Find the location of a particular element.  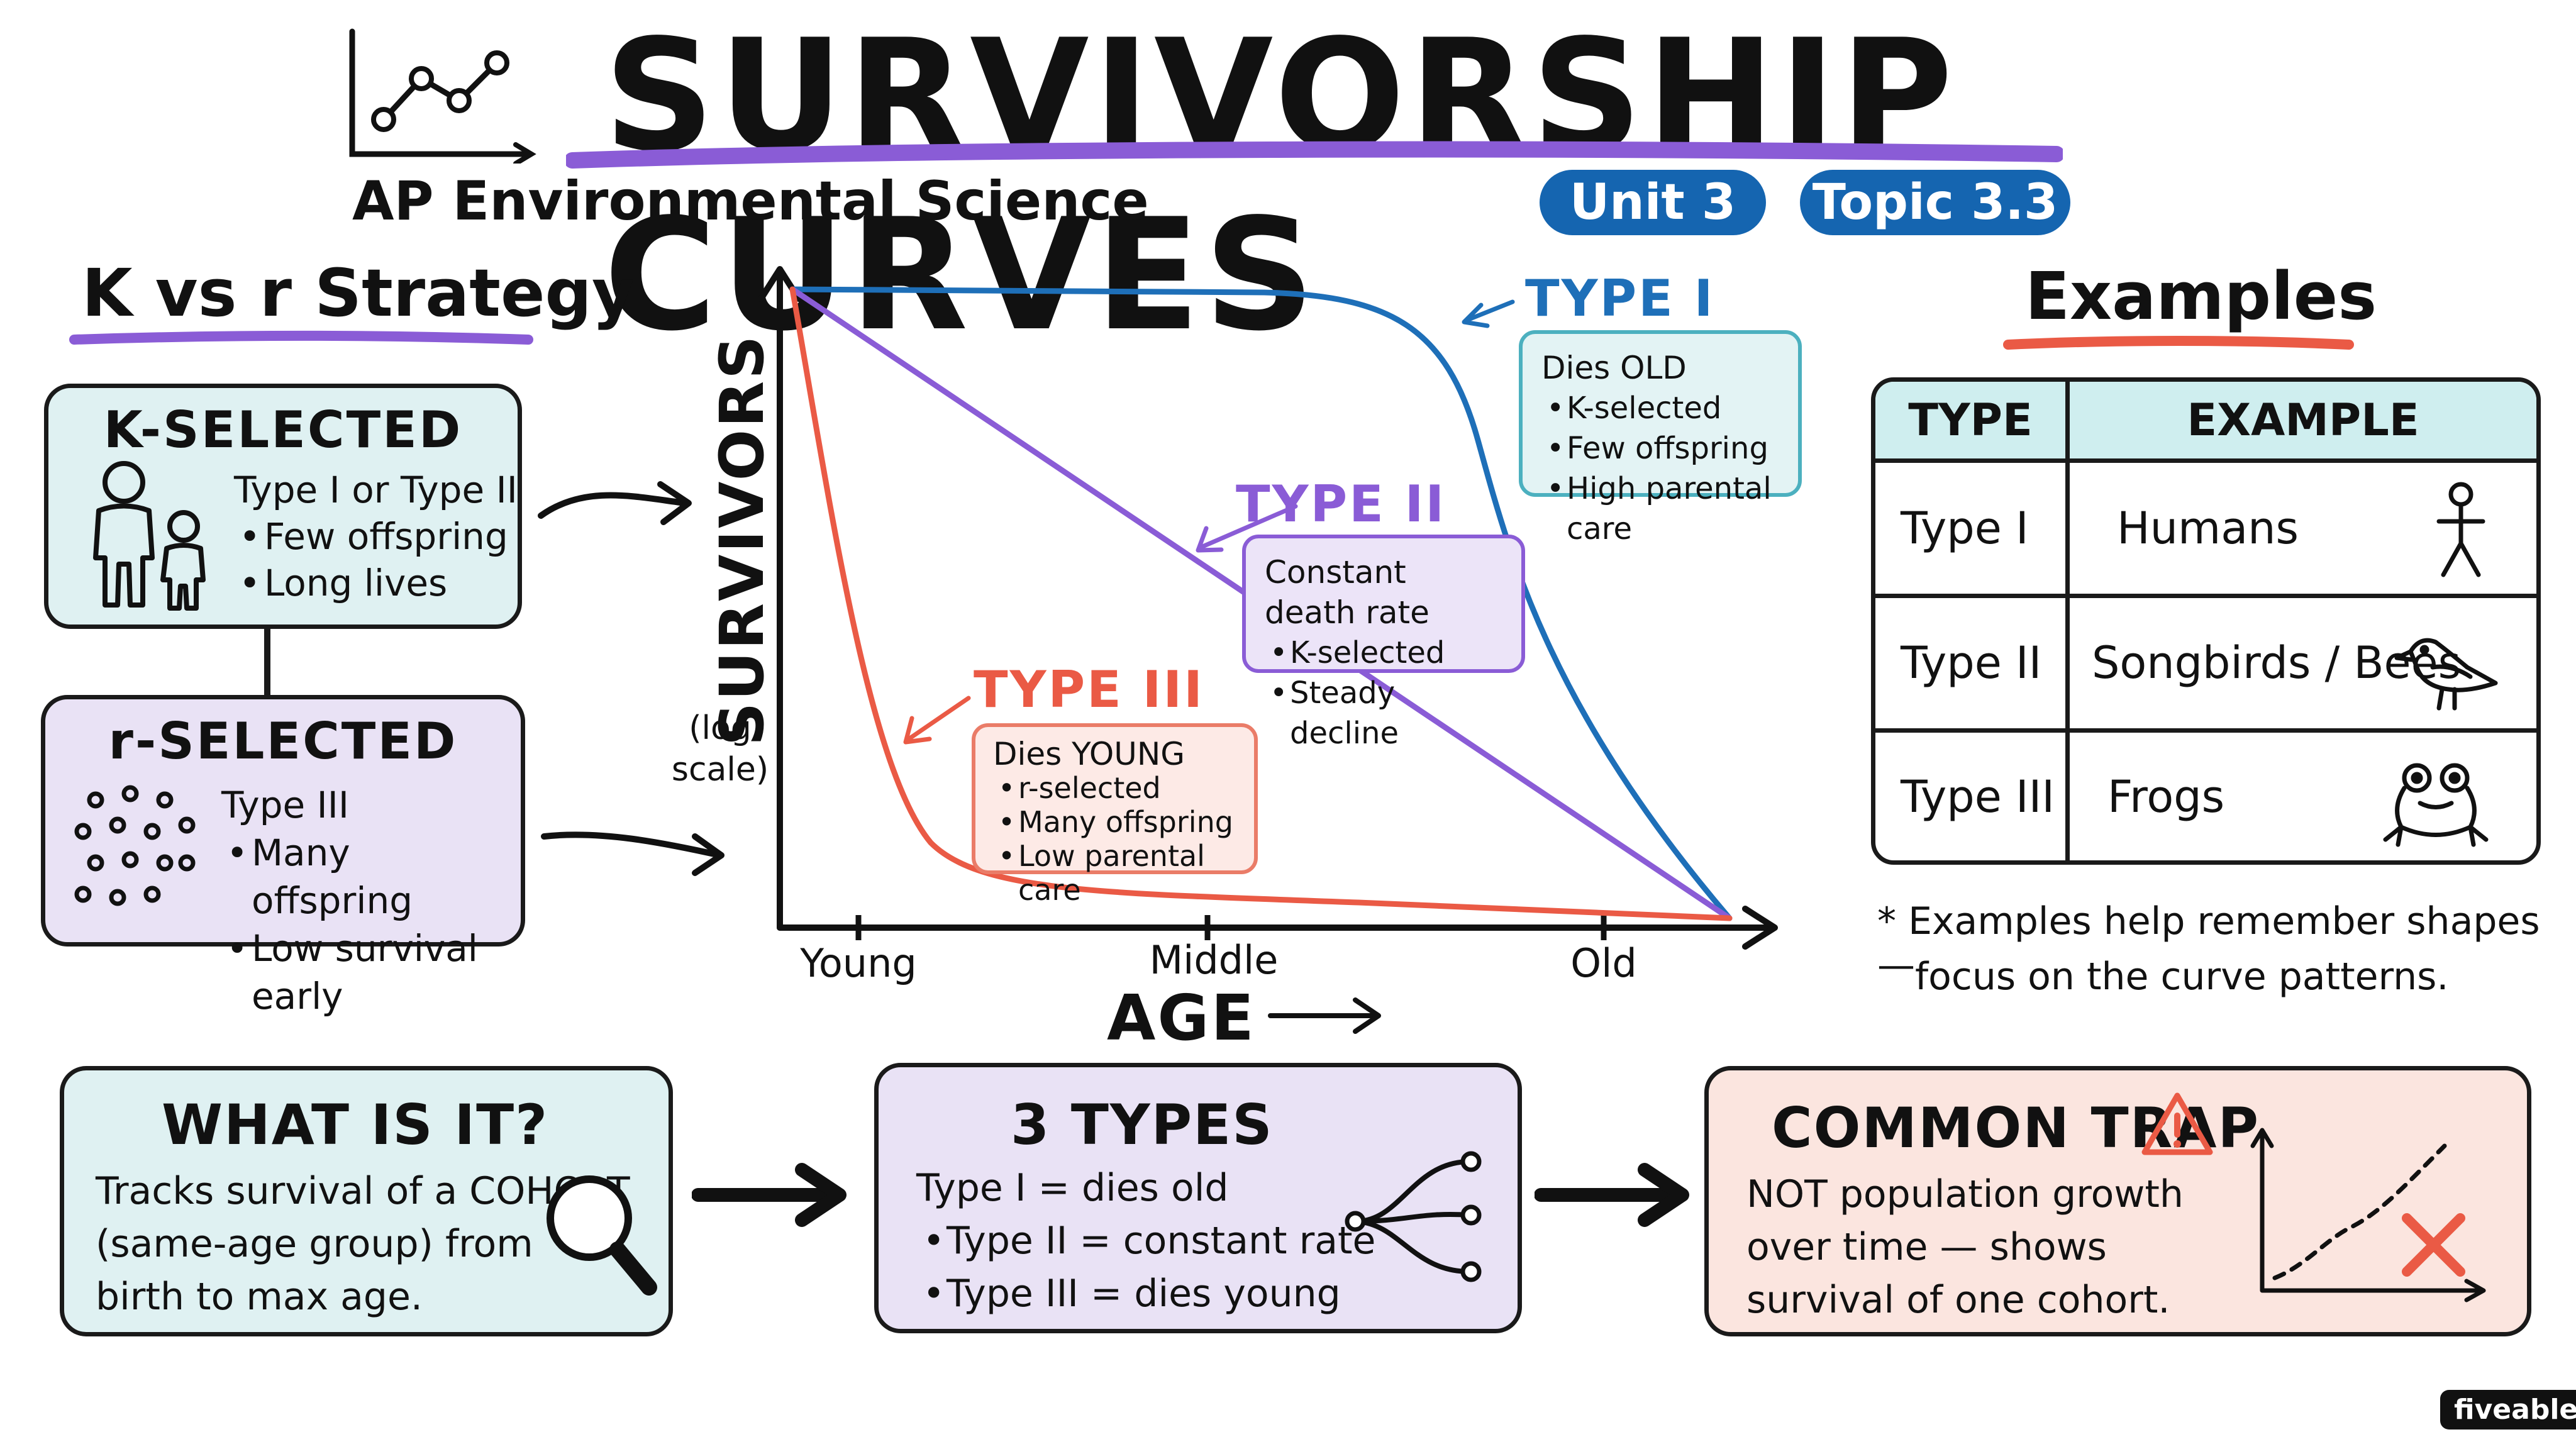

x-tick-label: Middle is located at coordinates (1214, 960).